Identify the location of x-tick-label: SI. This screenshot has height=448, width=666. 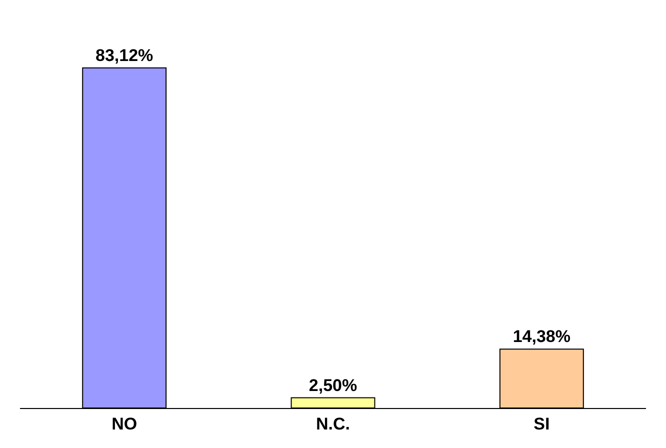
(542, 424).